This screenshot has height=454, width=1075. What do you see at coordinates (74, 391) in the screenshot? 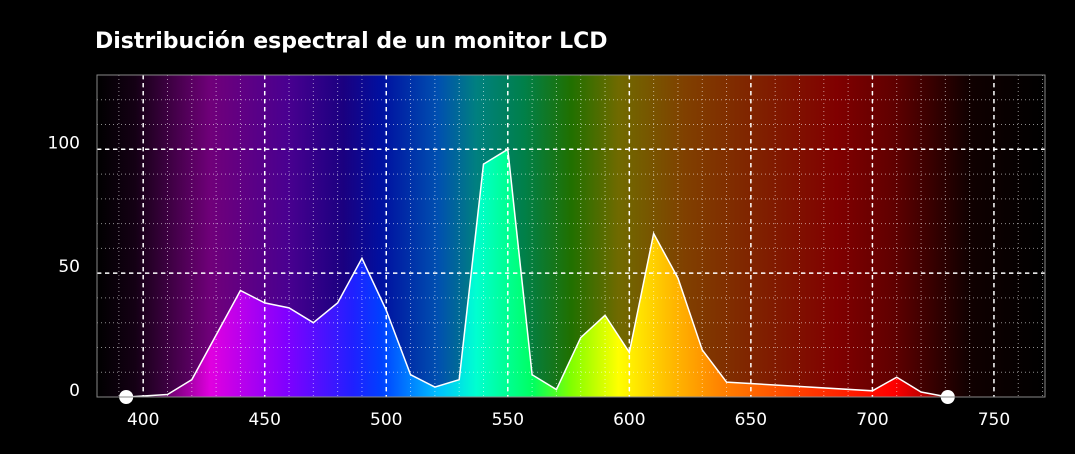
I see `y-tick-label: 0` at bounding box center [74, 391].